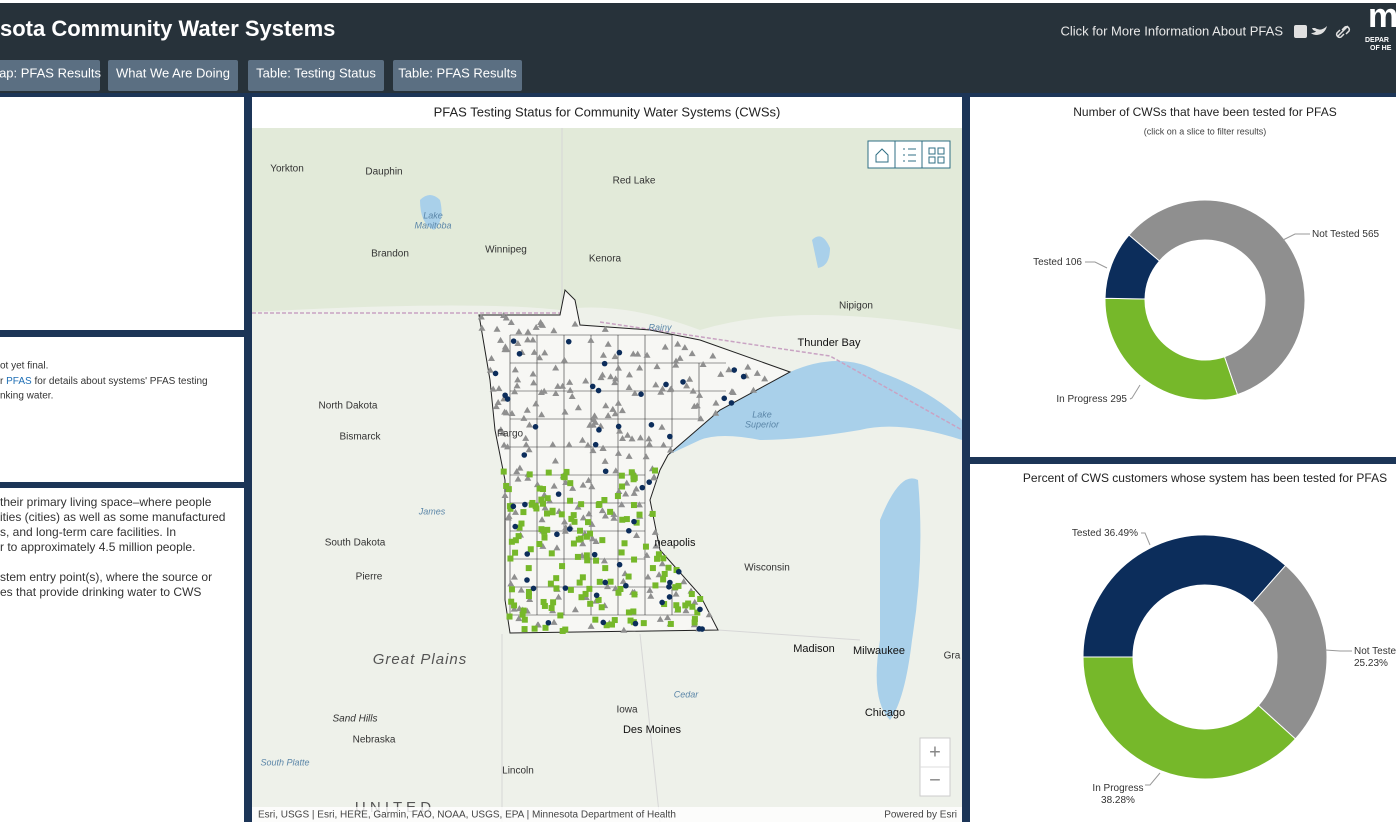 The width and height of the screenshot is (1396, 822). What do you see at coordinates (457, 75) in the screenshot?
I see `tab` at bounding box center [457, 75].